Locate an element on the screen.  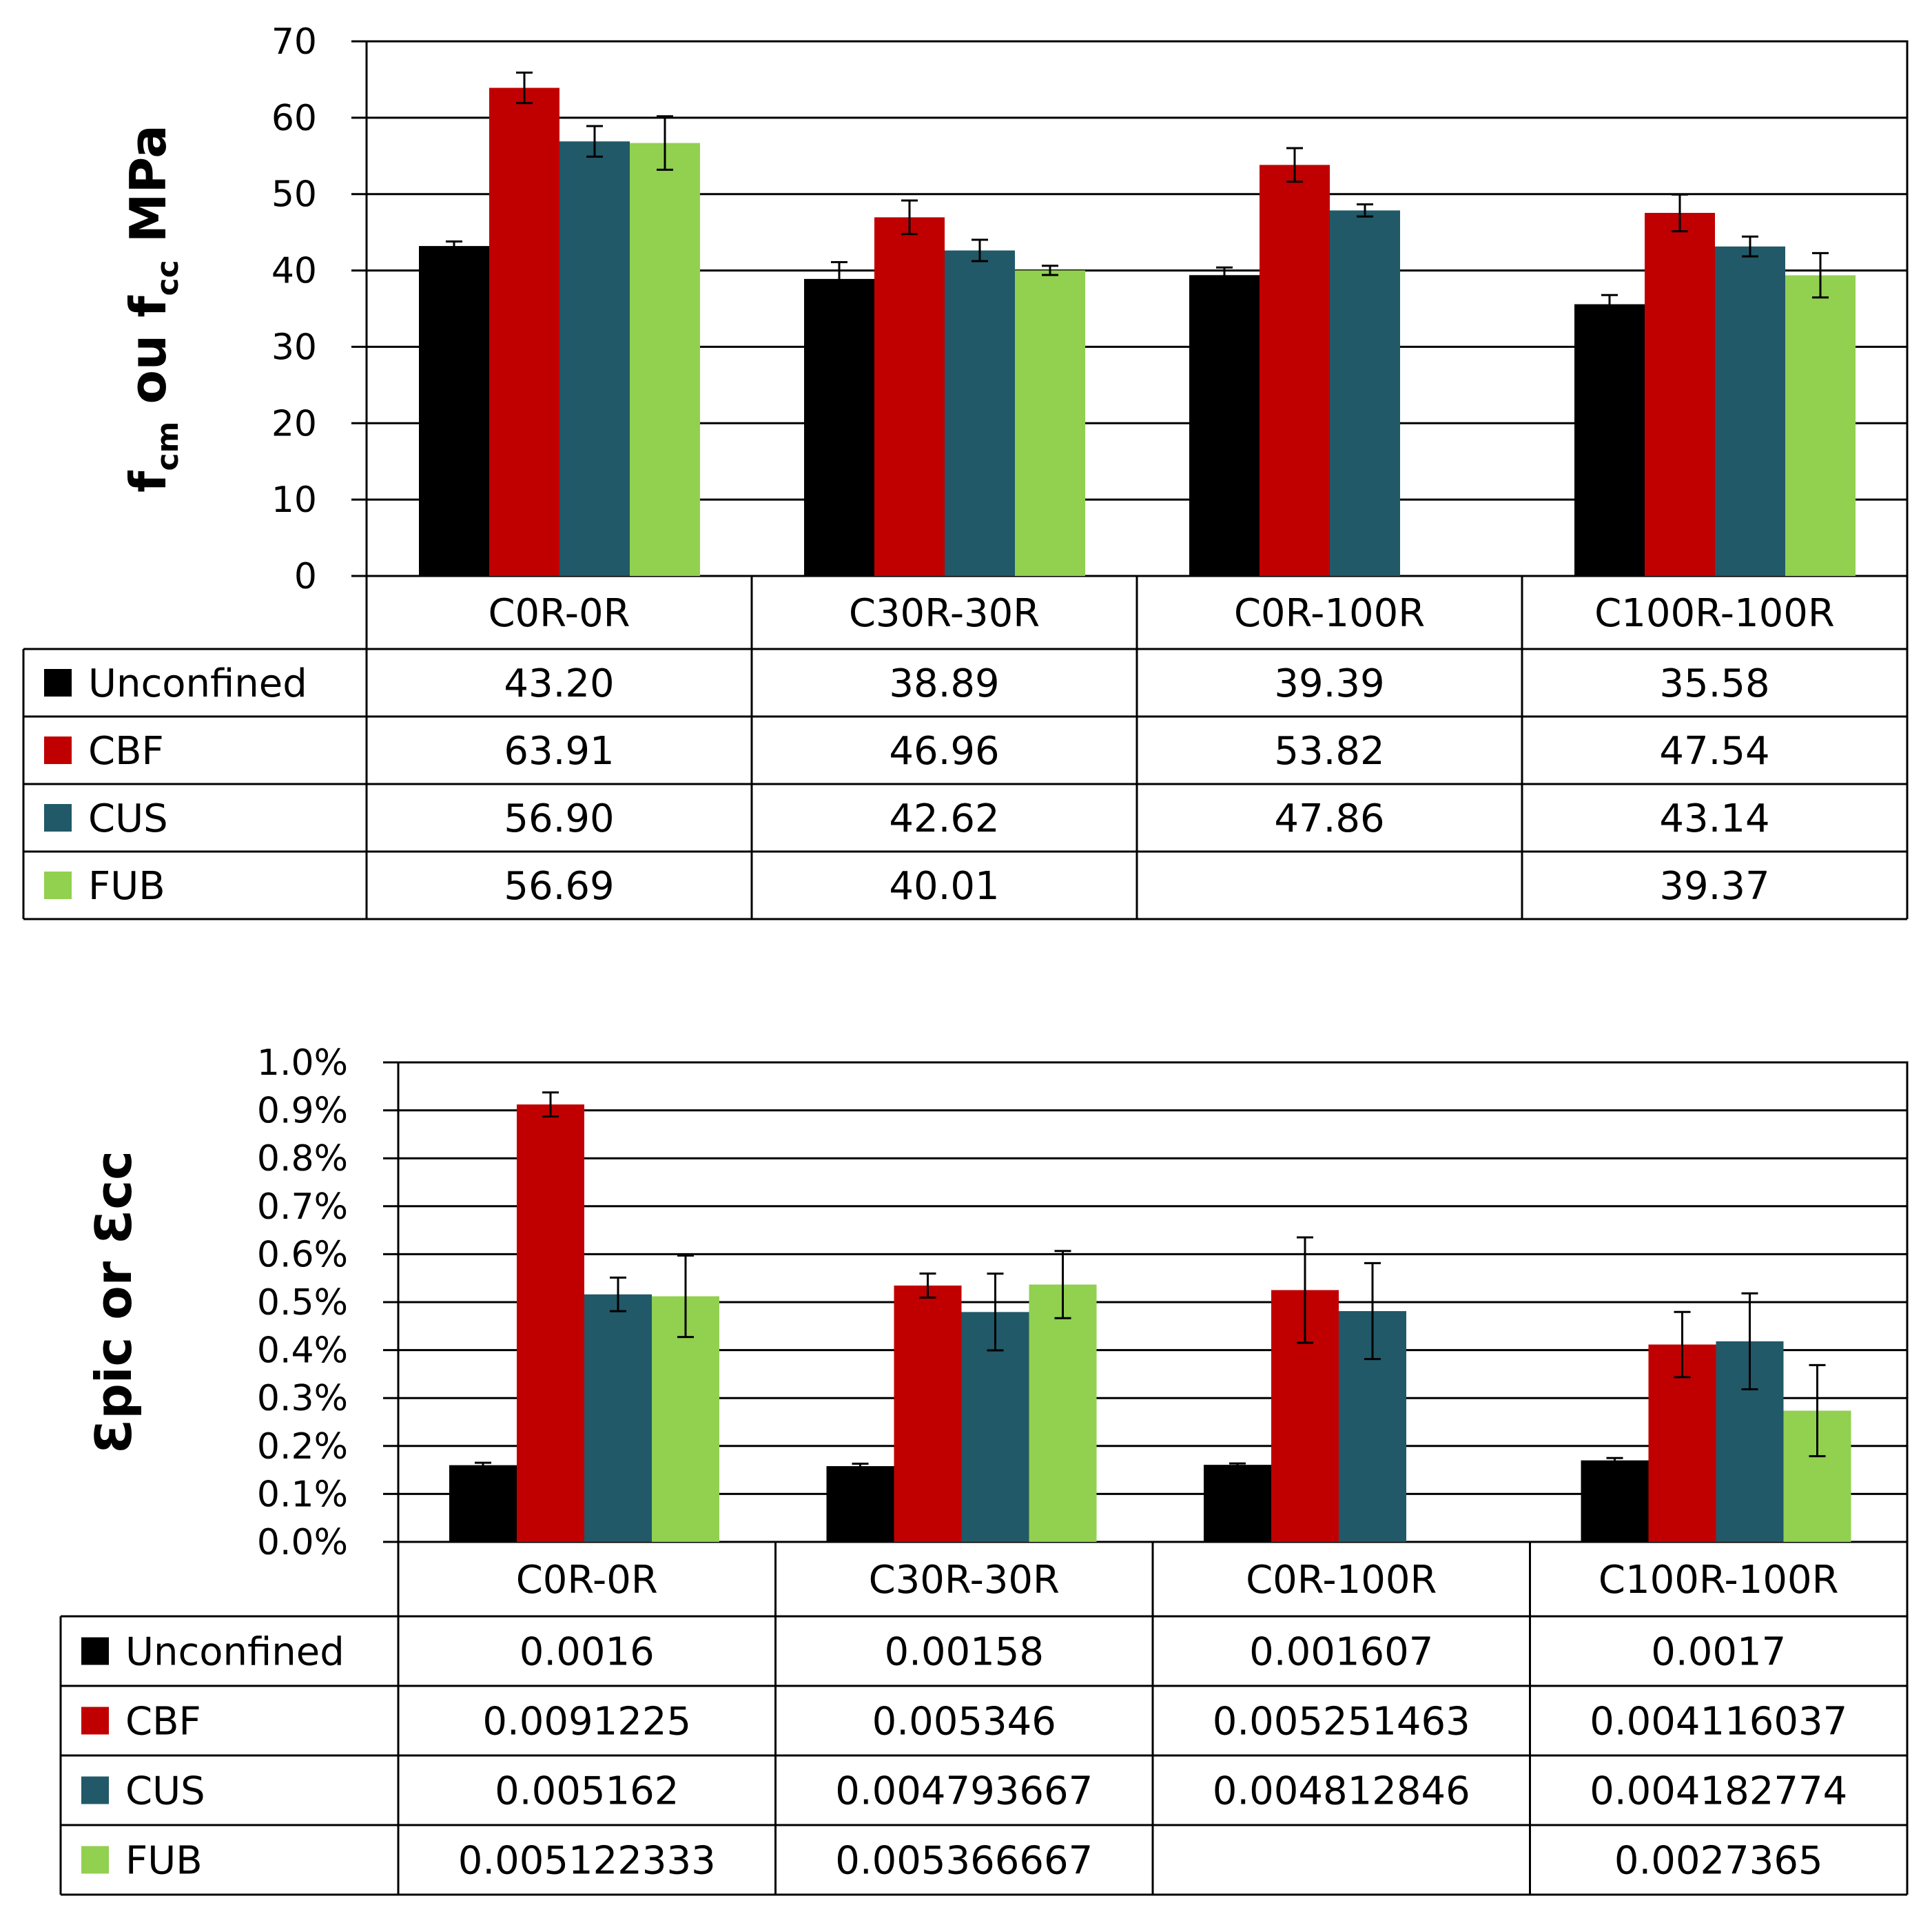
table-cell: 0.005346 is located at coordinates (964, 1722).